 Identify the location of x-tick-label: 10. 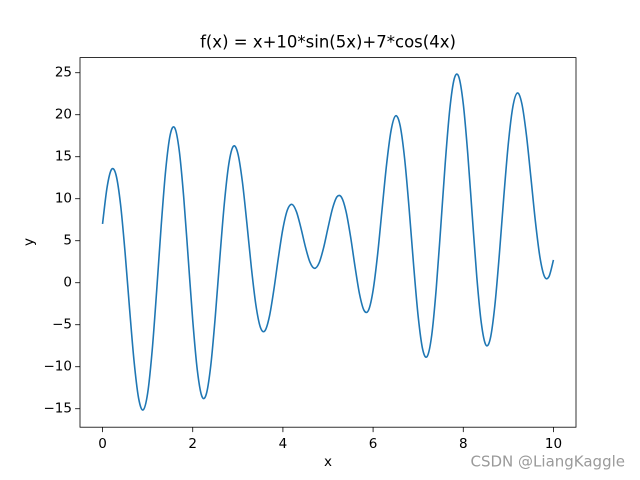
(553, 444).